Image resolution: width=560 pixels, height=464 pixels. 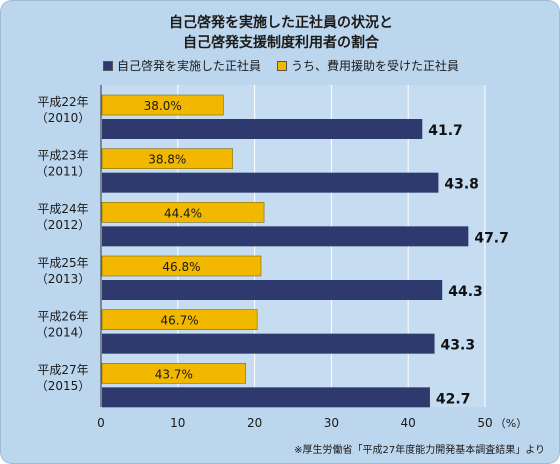 What do you see at coordinates (62, 102) in the screenshot?
I see `y-category-year-0: 平成22年` at bounding box center [62, 102].